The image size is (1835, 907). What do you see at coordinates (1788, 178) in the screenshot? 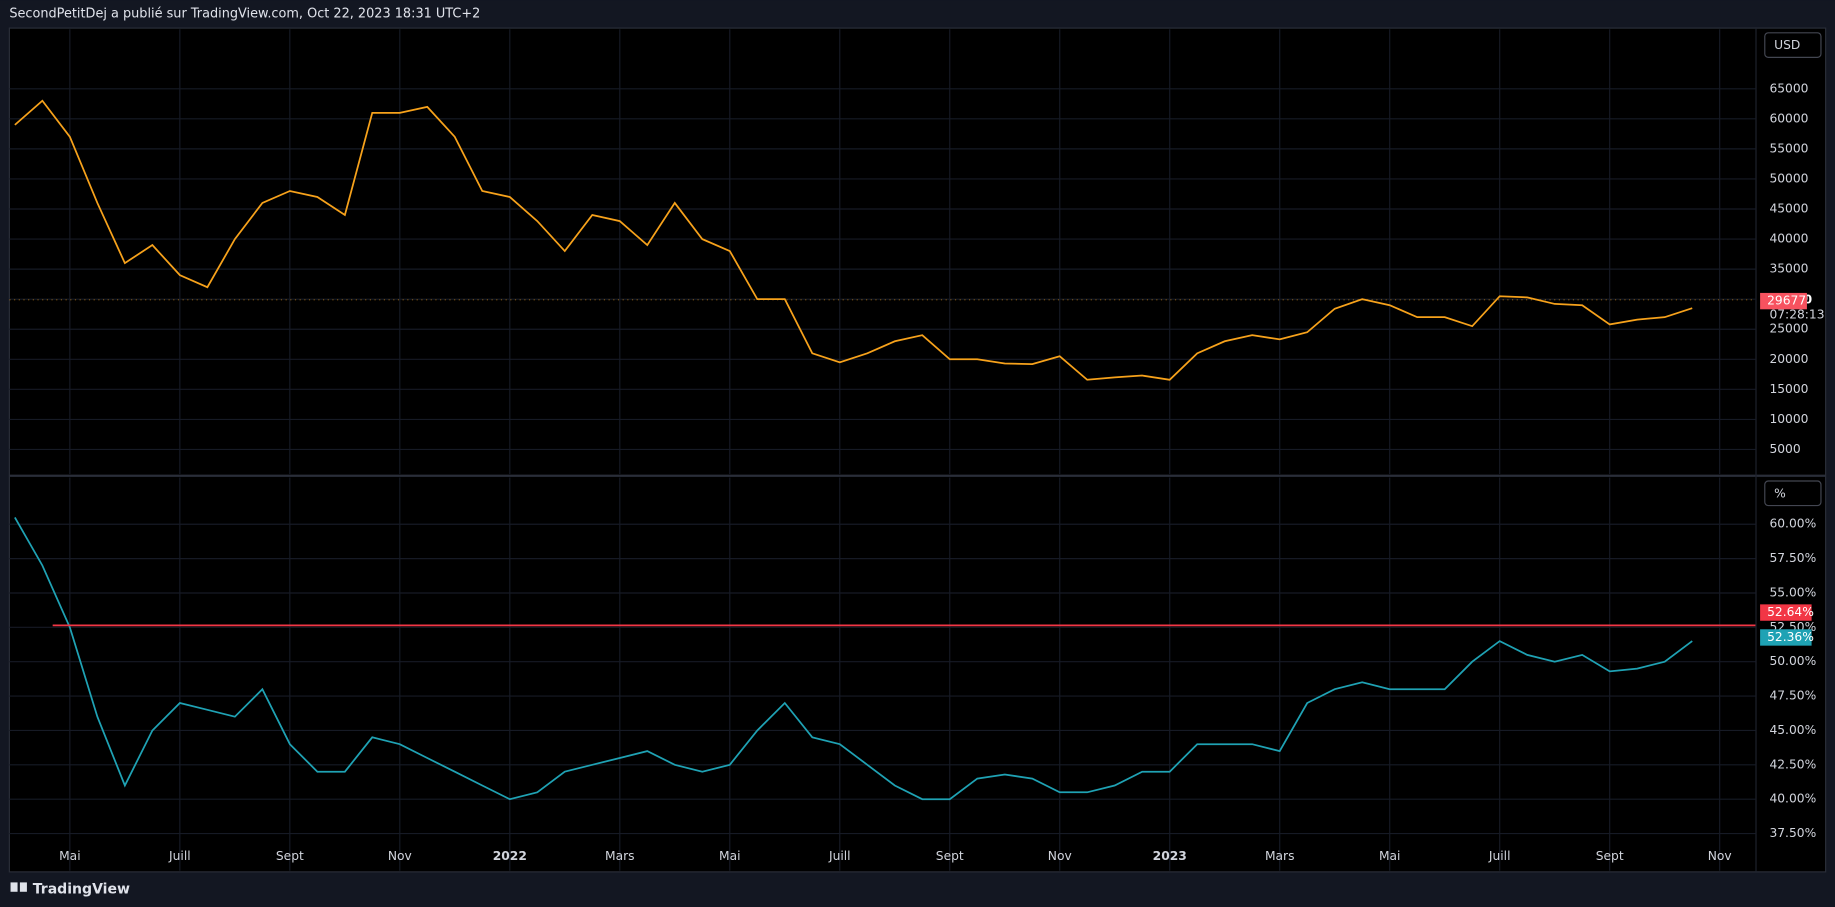
I see `y-tick-label: 50000` at bounding box center [1788, 178].